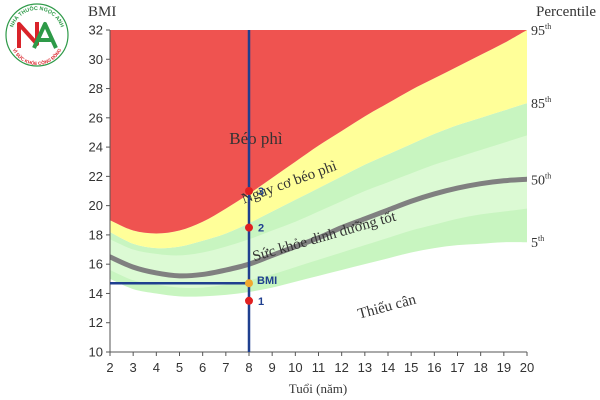  What do you see at coordinates (96, 117) in the screenshot?
I see `y-tick-label: 26` at bounding box center [96, 117].